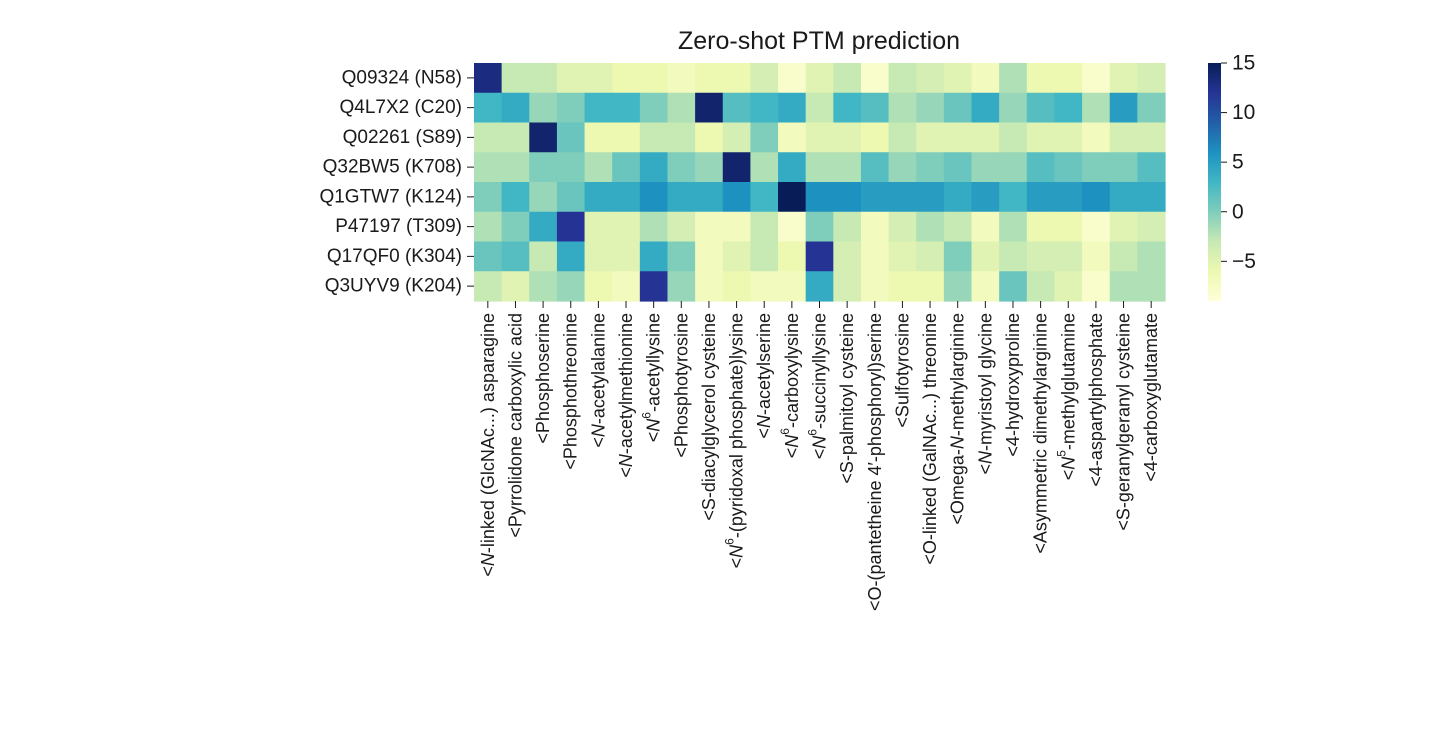 This screenshot has height=737, width=1446. What do you see at coordinates (1238, 211) in the screenshot?
I see `colorbar-tick-label: 0` at bounding box center [1238, 211].